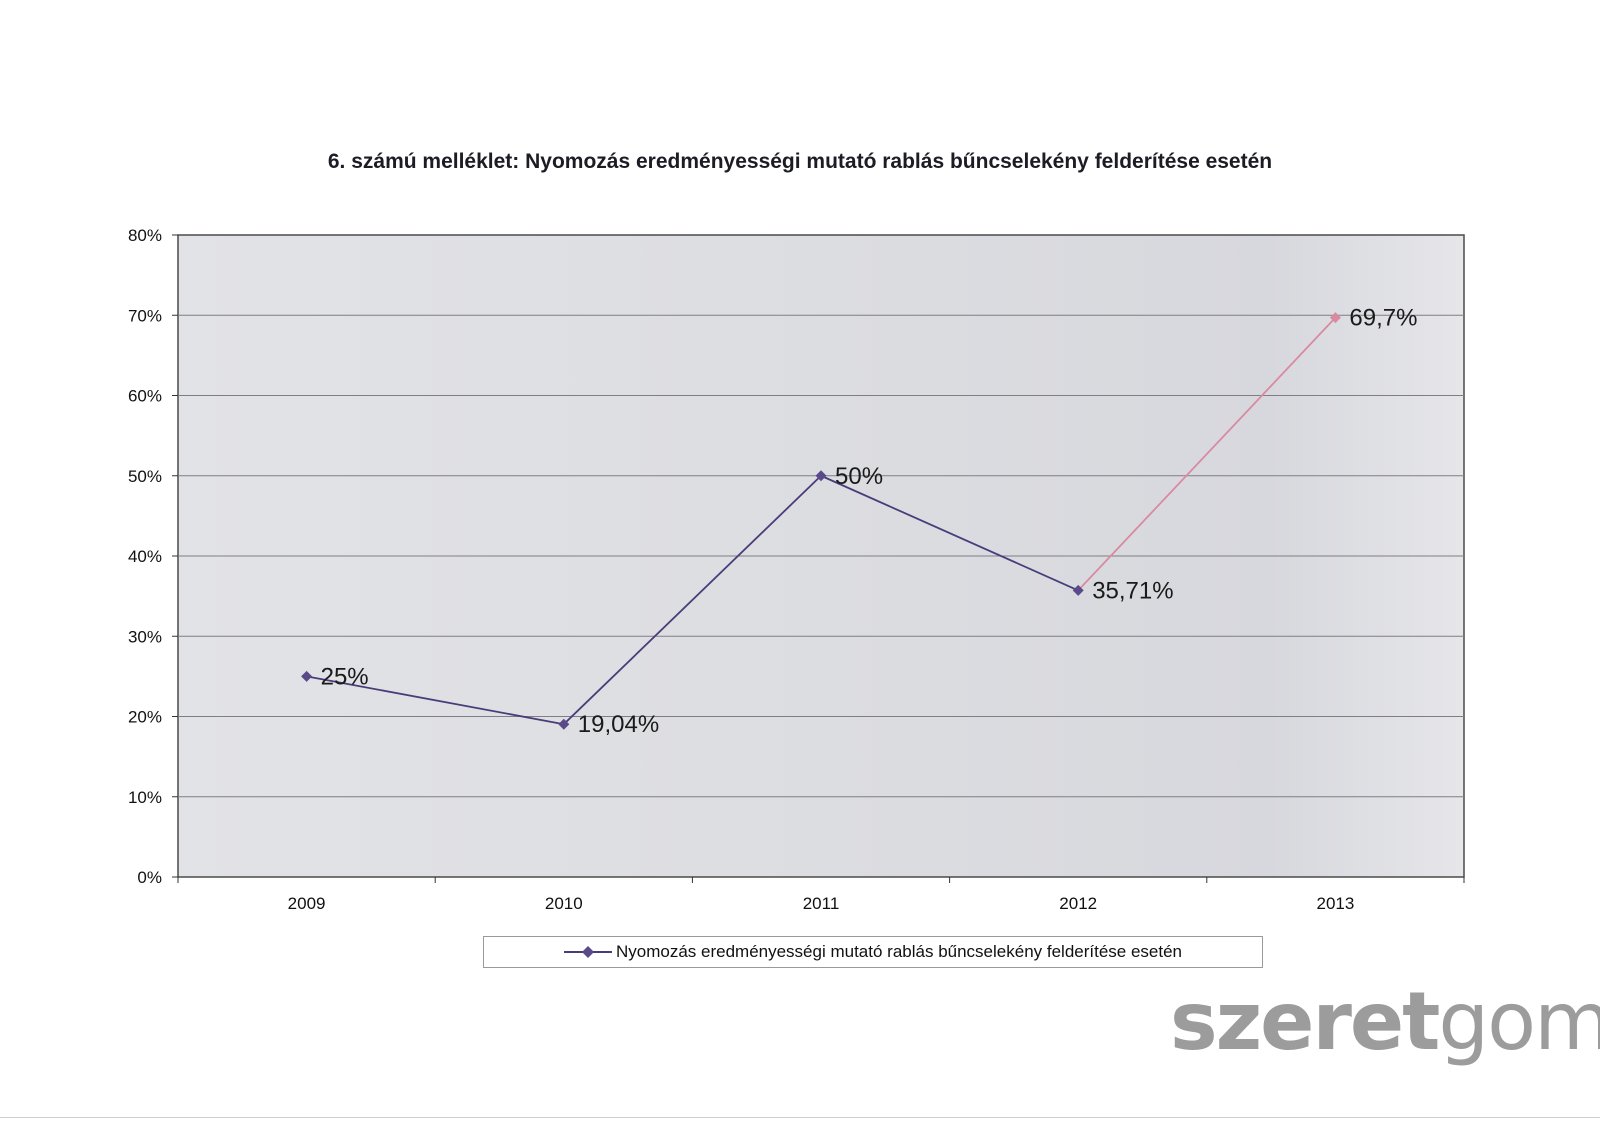 This screenshot has width=1600, height=1130. Describe the element at coordinates (587, 952) in the screenshot. I see `legend-swatch` at that location.